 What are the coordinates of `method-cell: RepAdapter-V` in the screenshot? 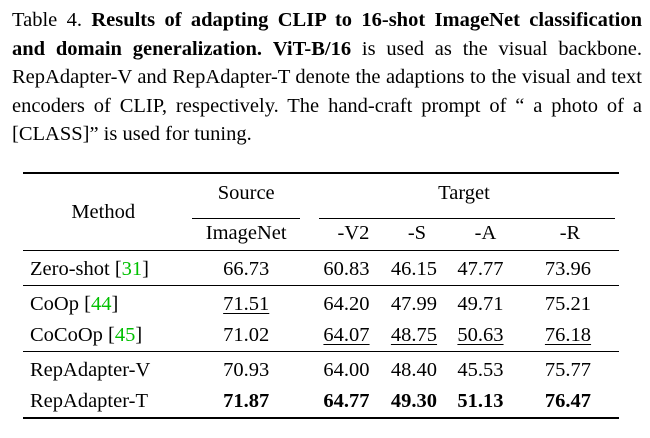 It's located at (90, 370).